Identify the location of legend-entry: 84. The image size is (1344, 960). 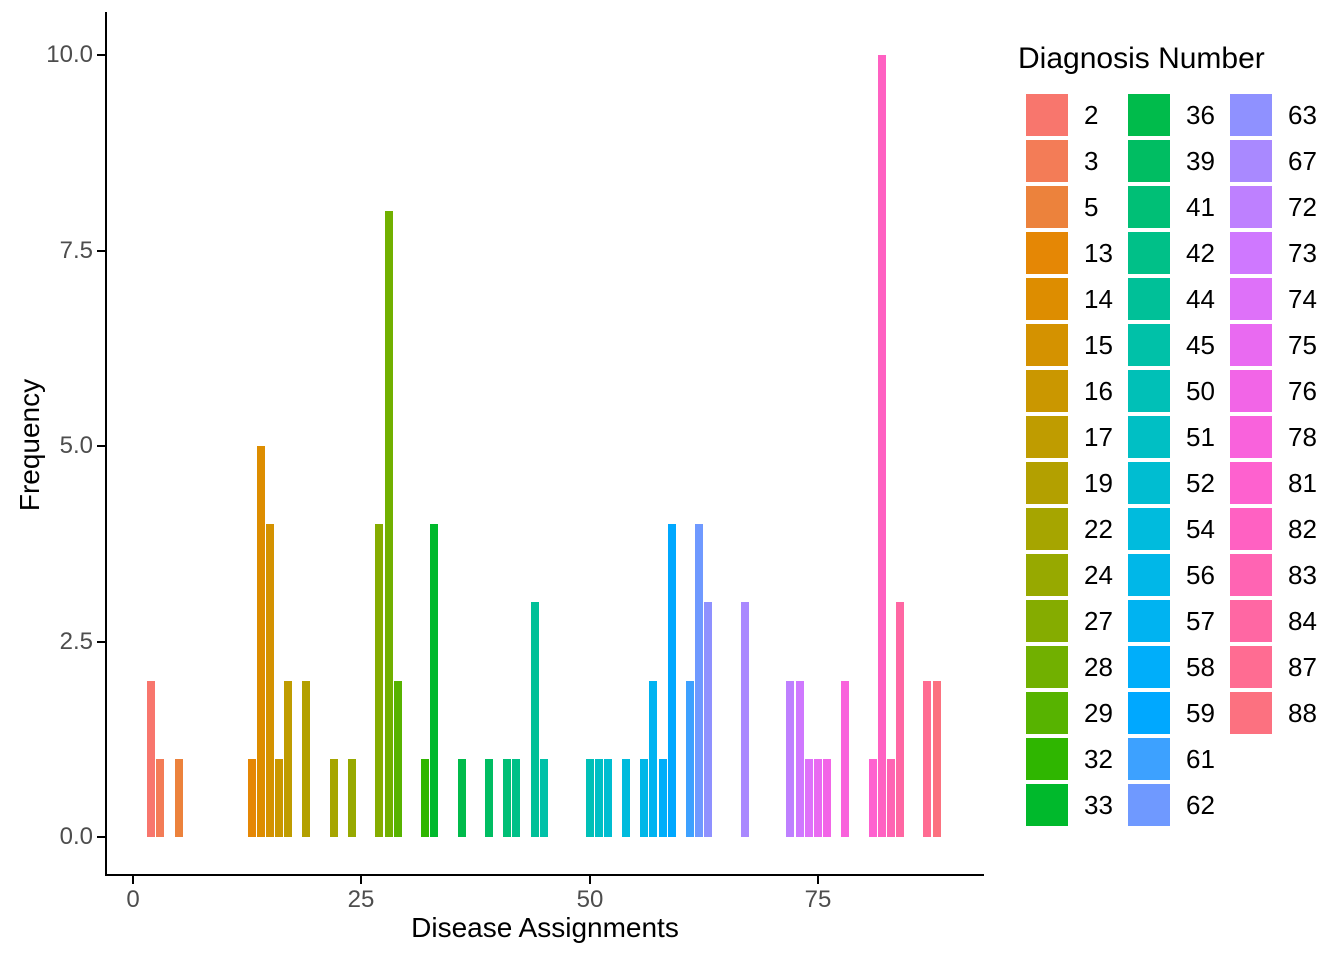
(1281, 621).